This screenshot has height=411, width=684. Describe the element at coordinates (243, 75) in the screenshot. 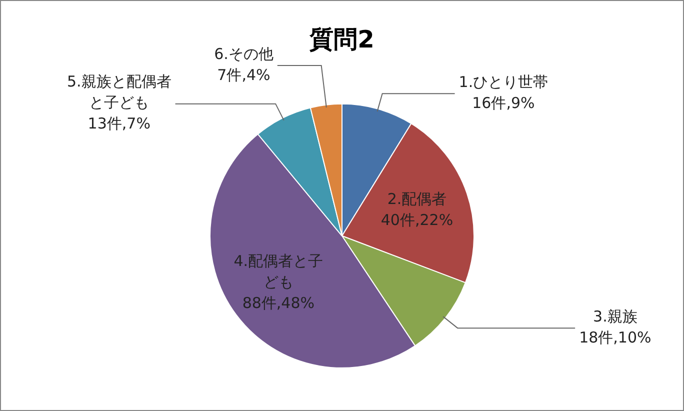

I see `data-label: 7件,4%` at that location.